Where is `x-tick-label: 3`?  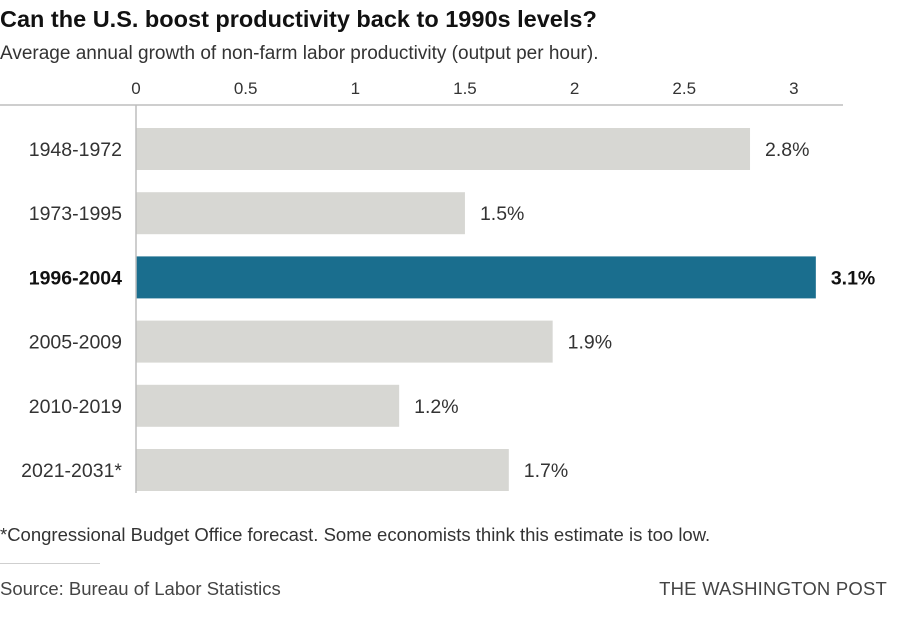
x-tick-label: 3 is located at coordinates (793, 88).